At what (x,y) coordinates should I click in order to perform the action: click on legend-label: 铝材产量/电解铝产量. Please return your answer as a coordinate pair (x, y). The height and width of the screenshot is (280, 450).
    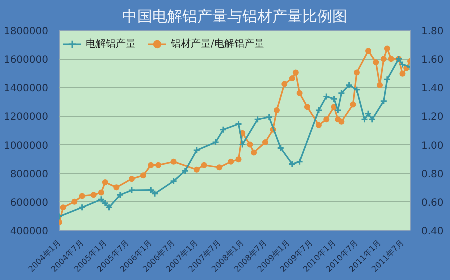
    Looking at the image, I should click on (217, 44).